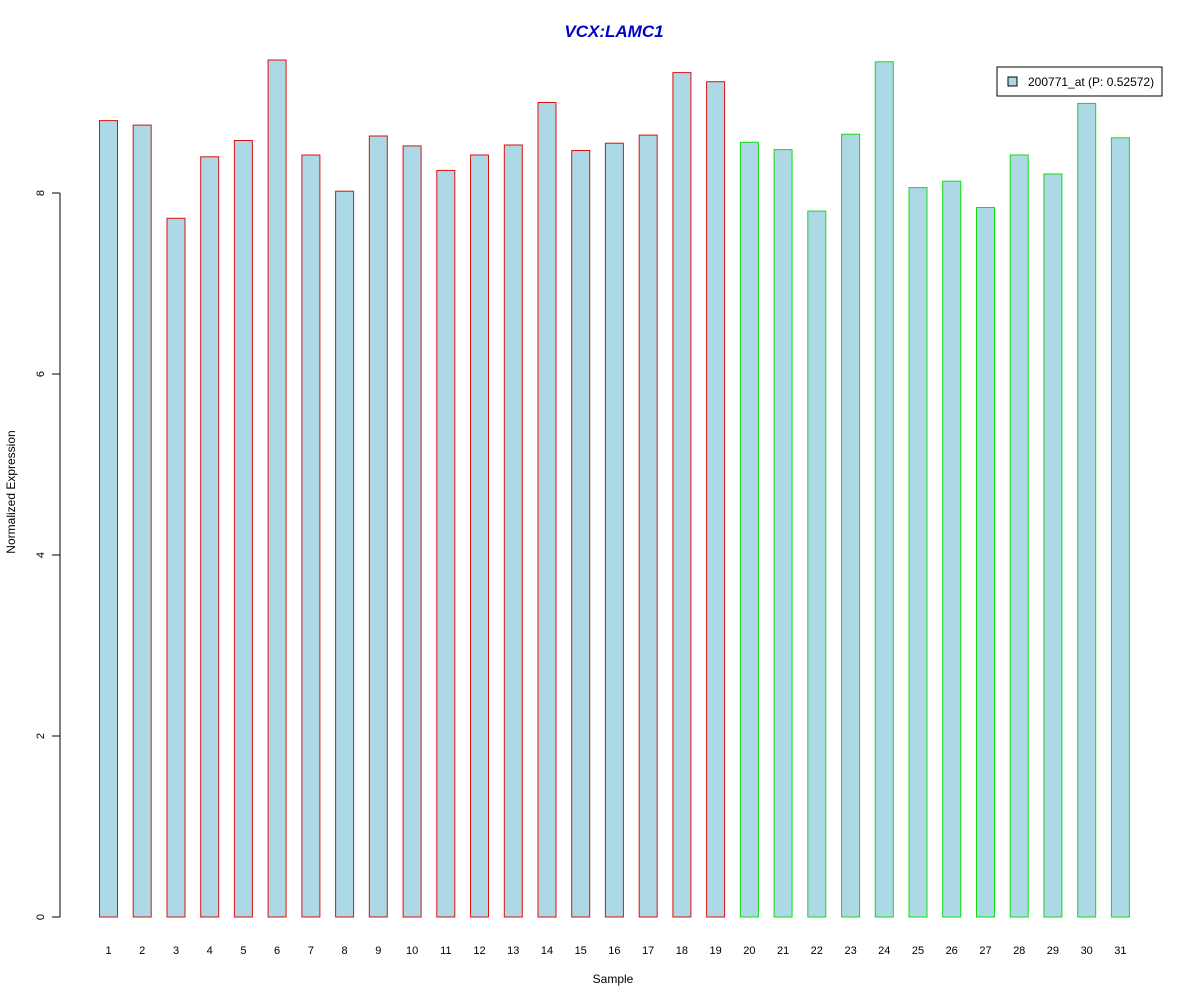 The height and width of the screenshot is (1005, 1200). Describe the element at coordinates (682, 951) in the screenshot. I see `x-tick-label: 18` at that location.